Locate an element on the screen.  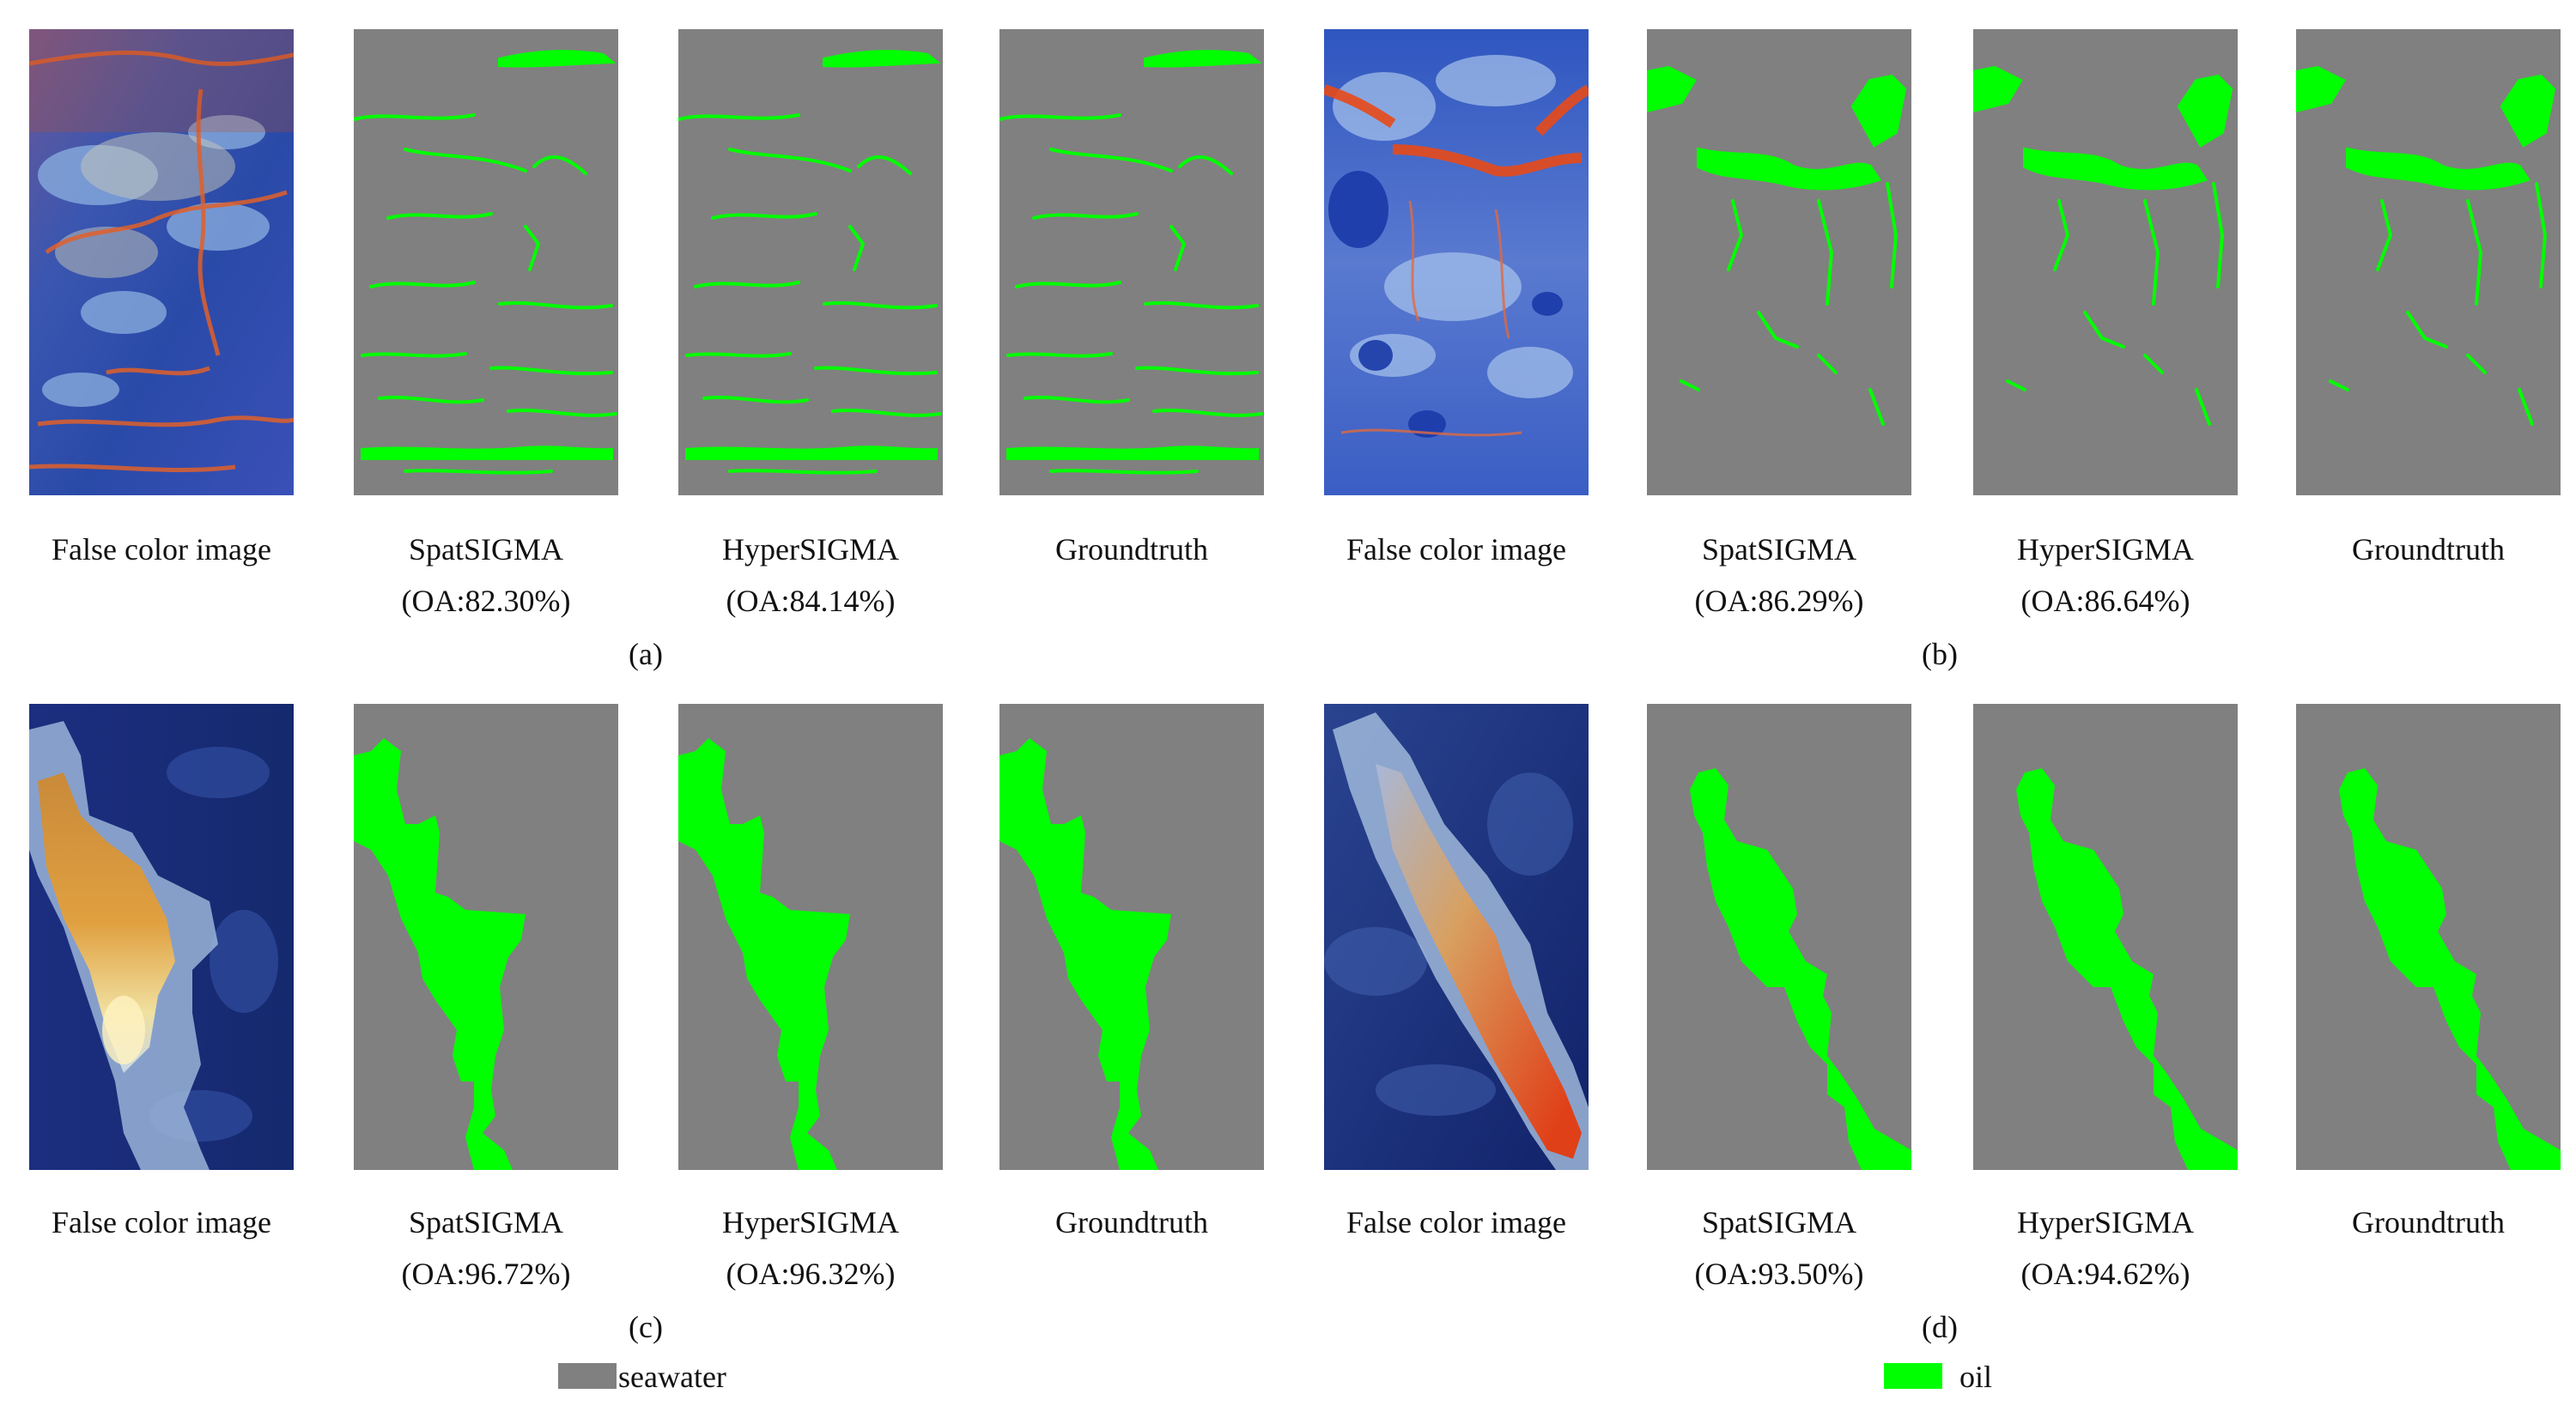
panel-b-groundtruth is located at coordinates (2428, 262).